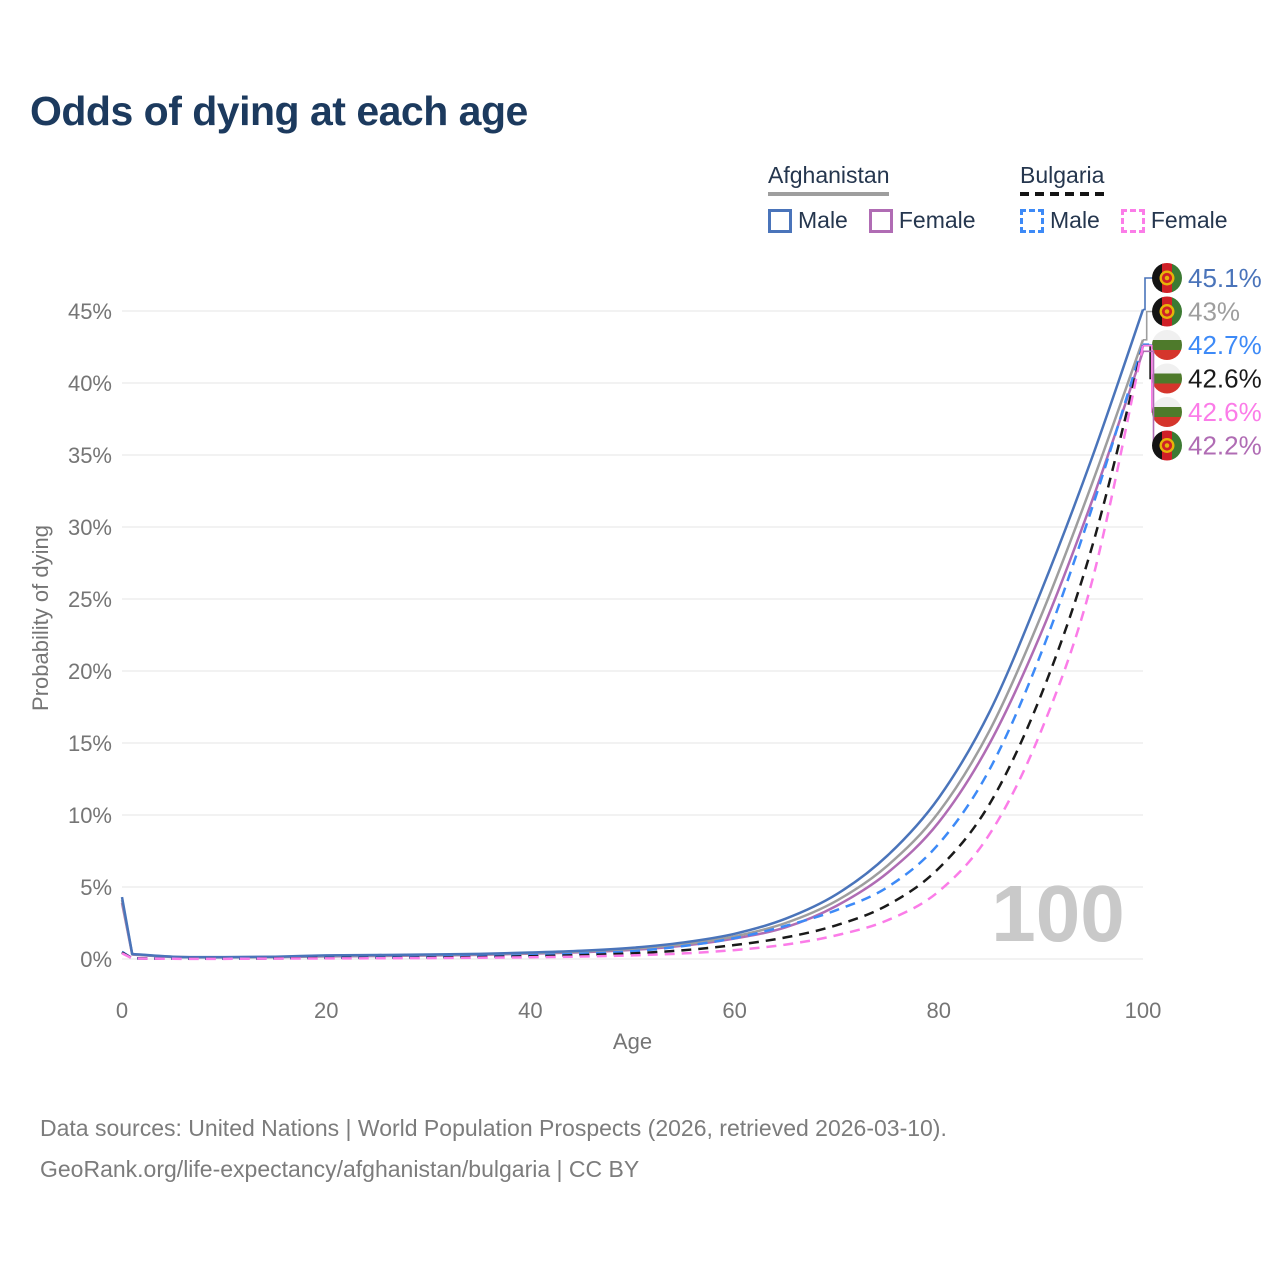 Image resolution: width=1280 pixels, height=1280 pixels. Describe the element at coordinates (1225, 446) in the screenshot. I see `end-value-label-afghanistan-female: 42.2%` at that location.